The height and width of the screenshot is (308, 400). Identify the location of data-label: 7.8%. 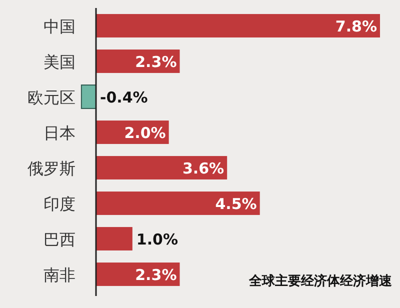
(356, 26).